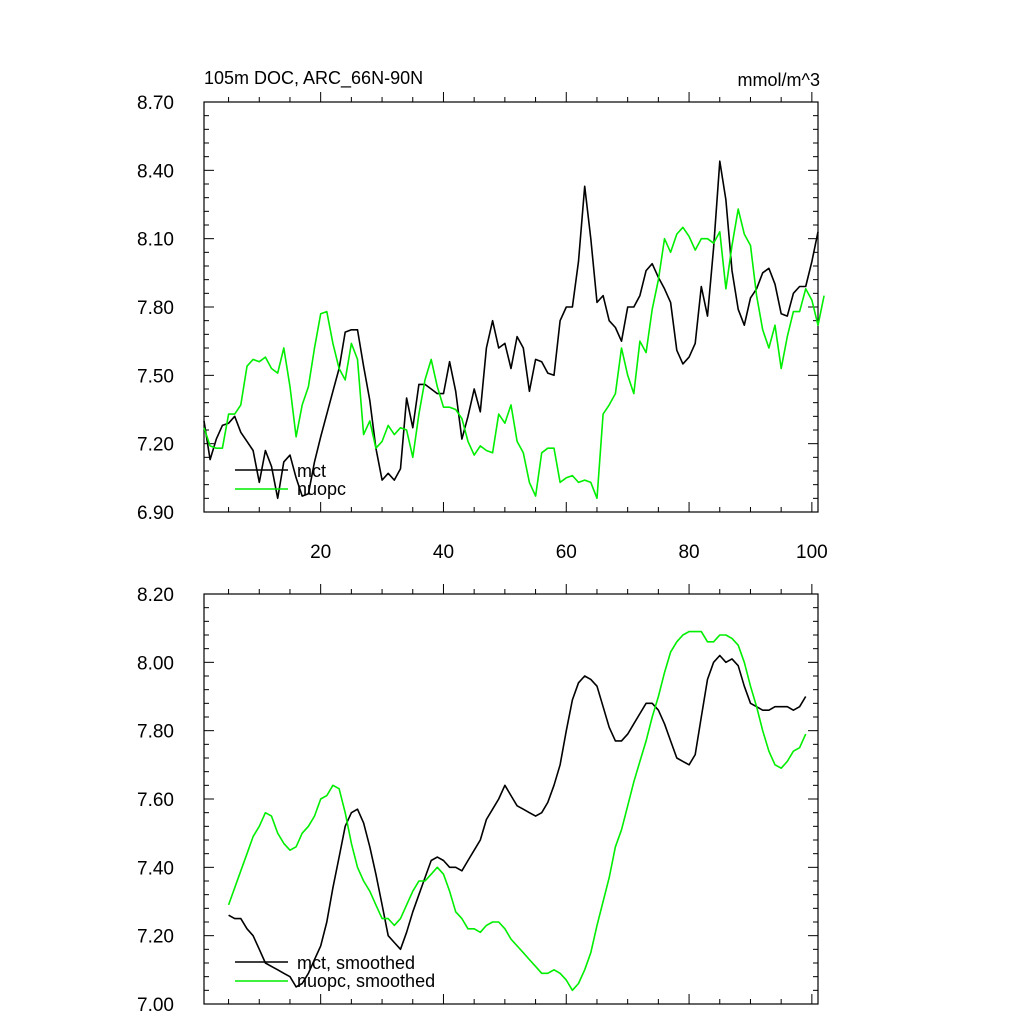 The image size is (1024, 1024). What do you see at coordinates (311, 471) in the screenshot?
I see `legend-label-mct: mct` at bounding box center [311, 471].